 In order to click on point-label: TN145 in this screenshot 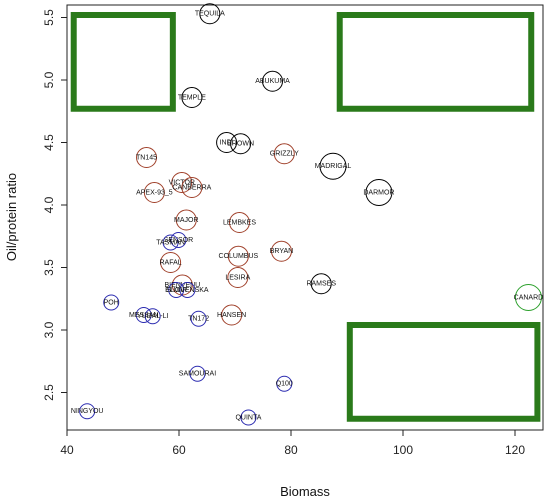, I will do `click(146, 157)`.